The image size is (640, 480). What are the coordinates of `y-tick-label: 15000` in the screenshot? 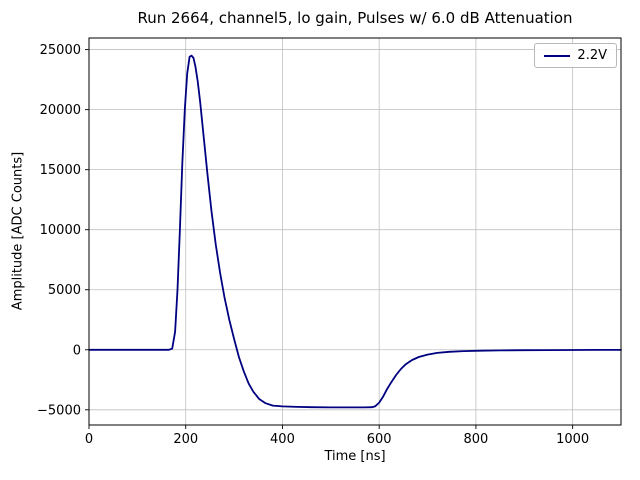 It's located at (60, 170).